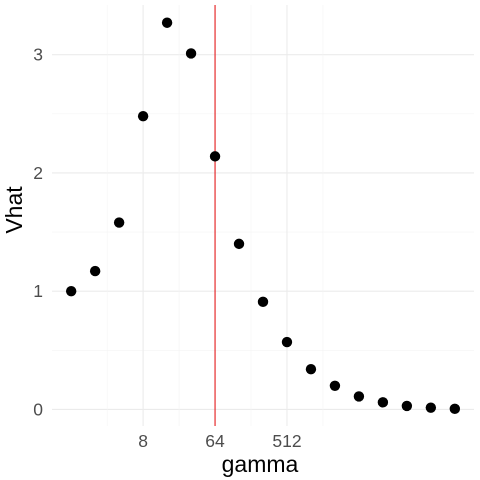 The width and height of the screenshot is (480, 480). What do you see at coordinates (38, 55) in the screenshot?
I see `y-tick-label: 3` at bounding box center [38, 55].